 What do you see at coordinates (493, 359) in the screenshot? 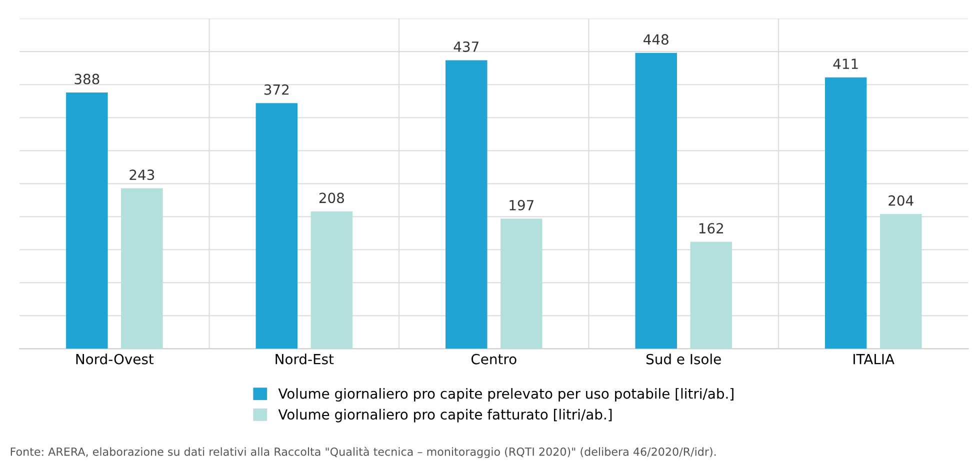
I see `x-tick-label: Centro` at bounding box center [493, 359].